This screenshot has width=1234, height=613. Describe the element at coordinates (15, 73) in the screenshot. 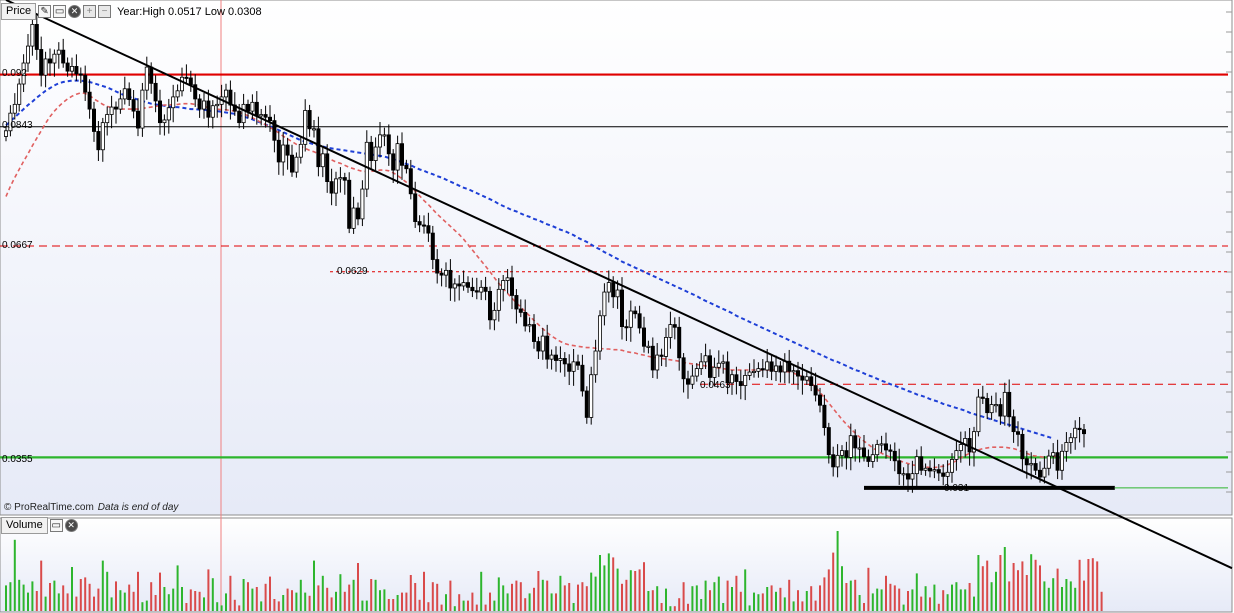

I see `level-label-0092: 0.092` at that location.